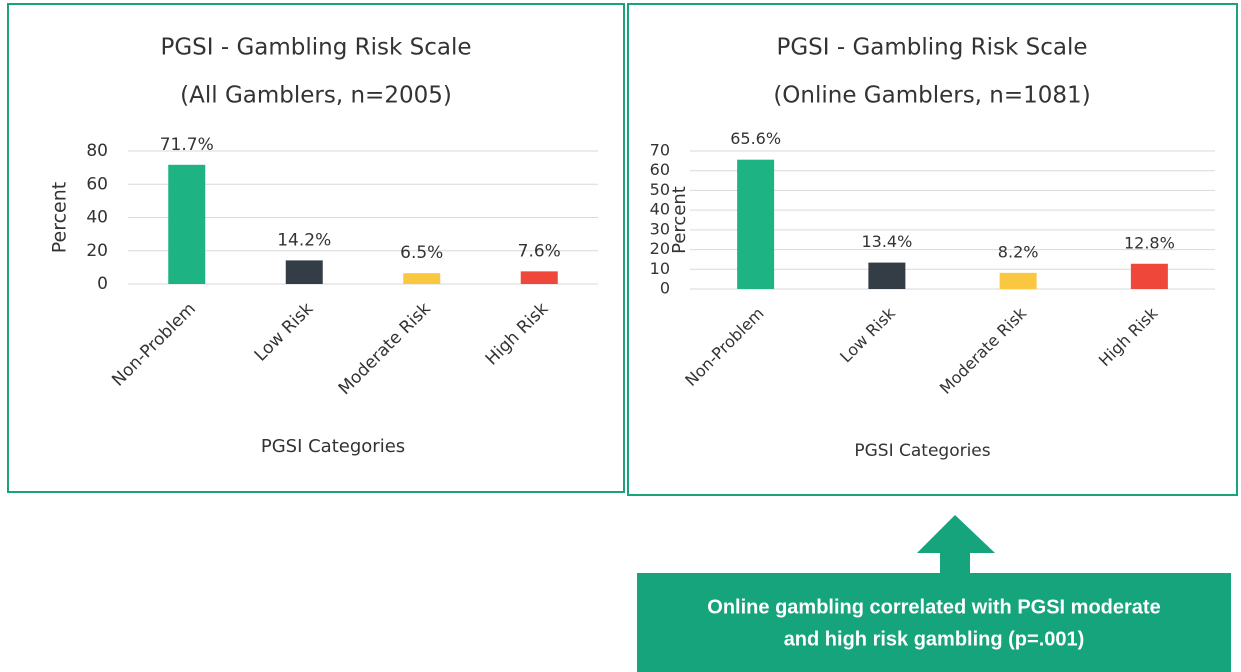 The image size is (1241, 672). Describe the element at coordinates (187, 145) in the screenshot. I see `data-label: 71.7%` at that location.